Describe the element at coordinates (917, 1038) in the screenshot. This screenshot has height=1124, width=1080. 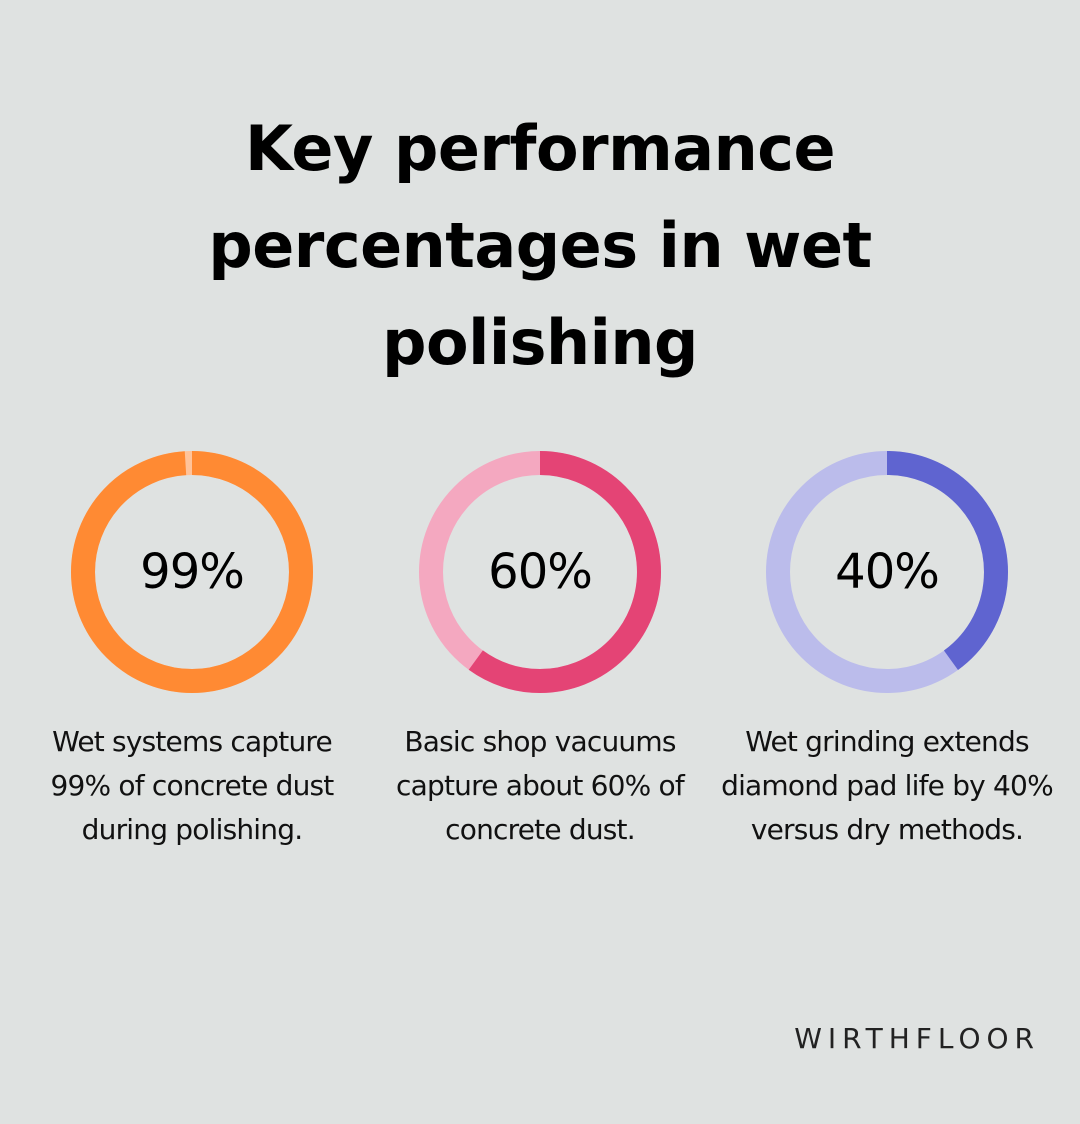
I see `brand-logo: WIRTHFLOOR` at that location.